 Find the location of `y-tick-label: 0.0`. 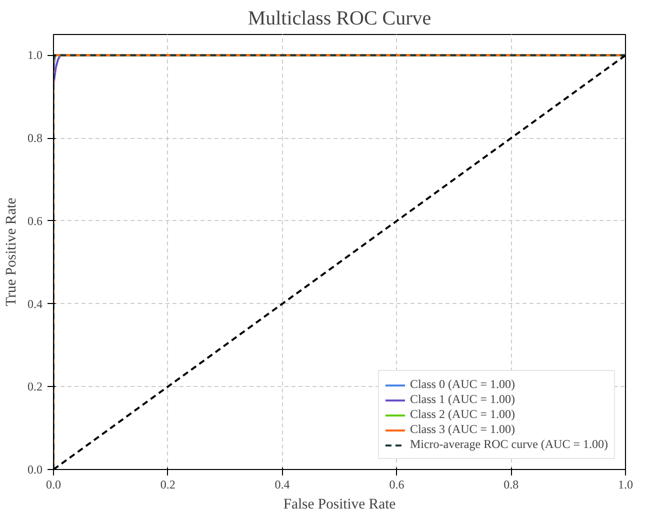

y-tick-label: 0.0 is located at coordinates (35, 469).